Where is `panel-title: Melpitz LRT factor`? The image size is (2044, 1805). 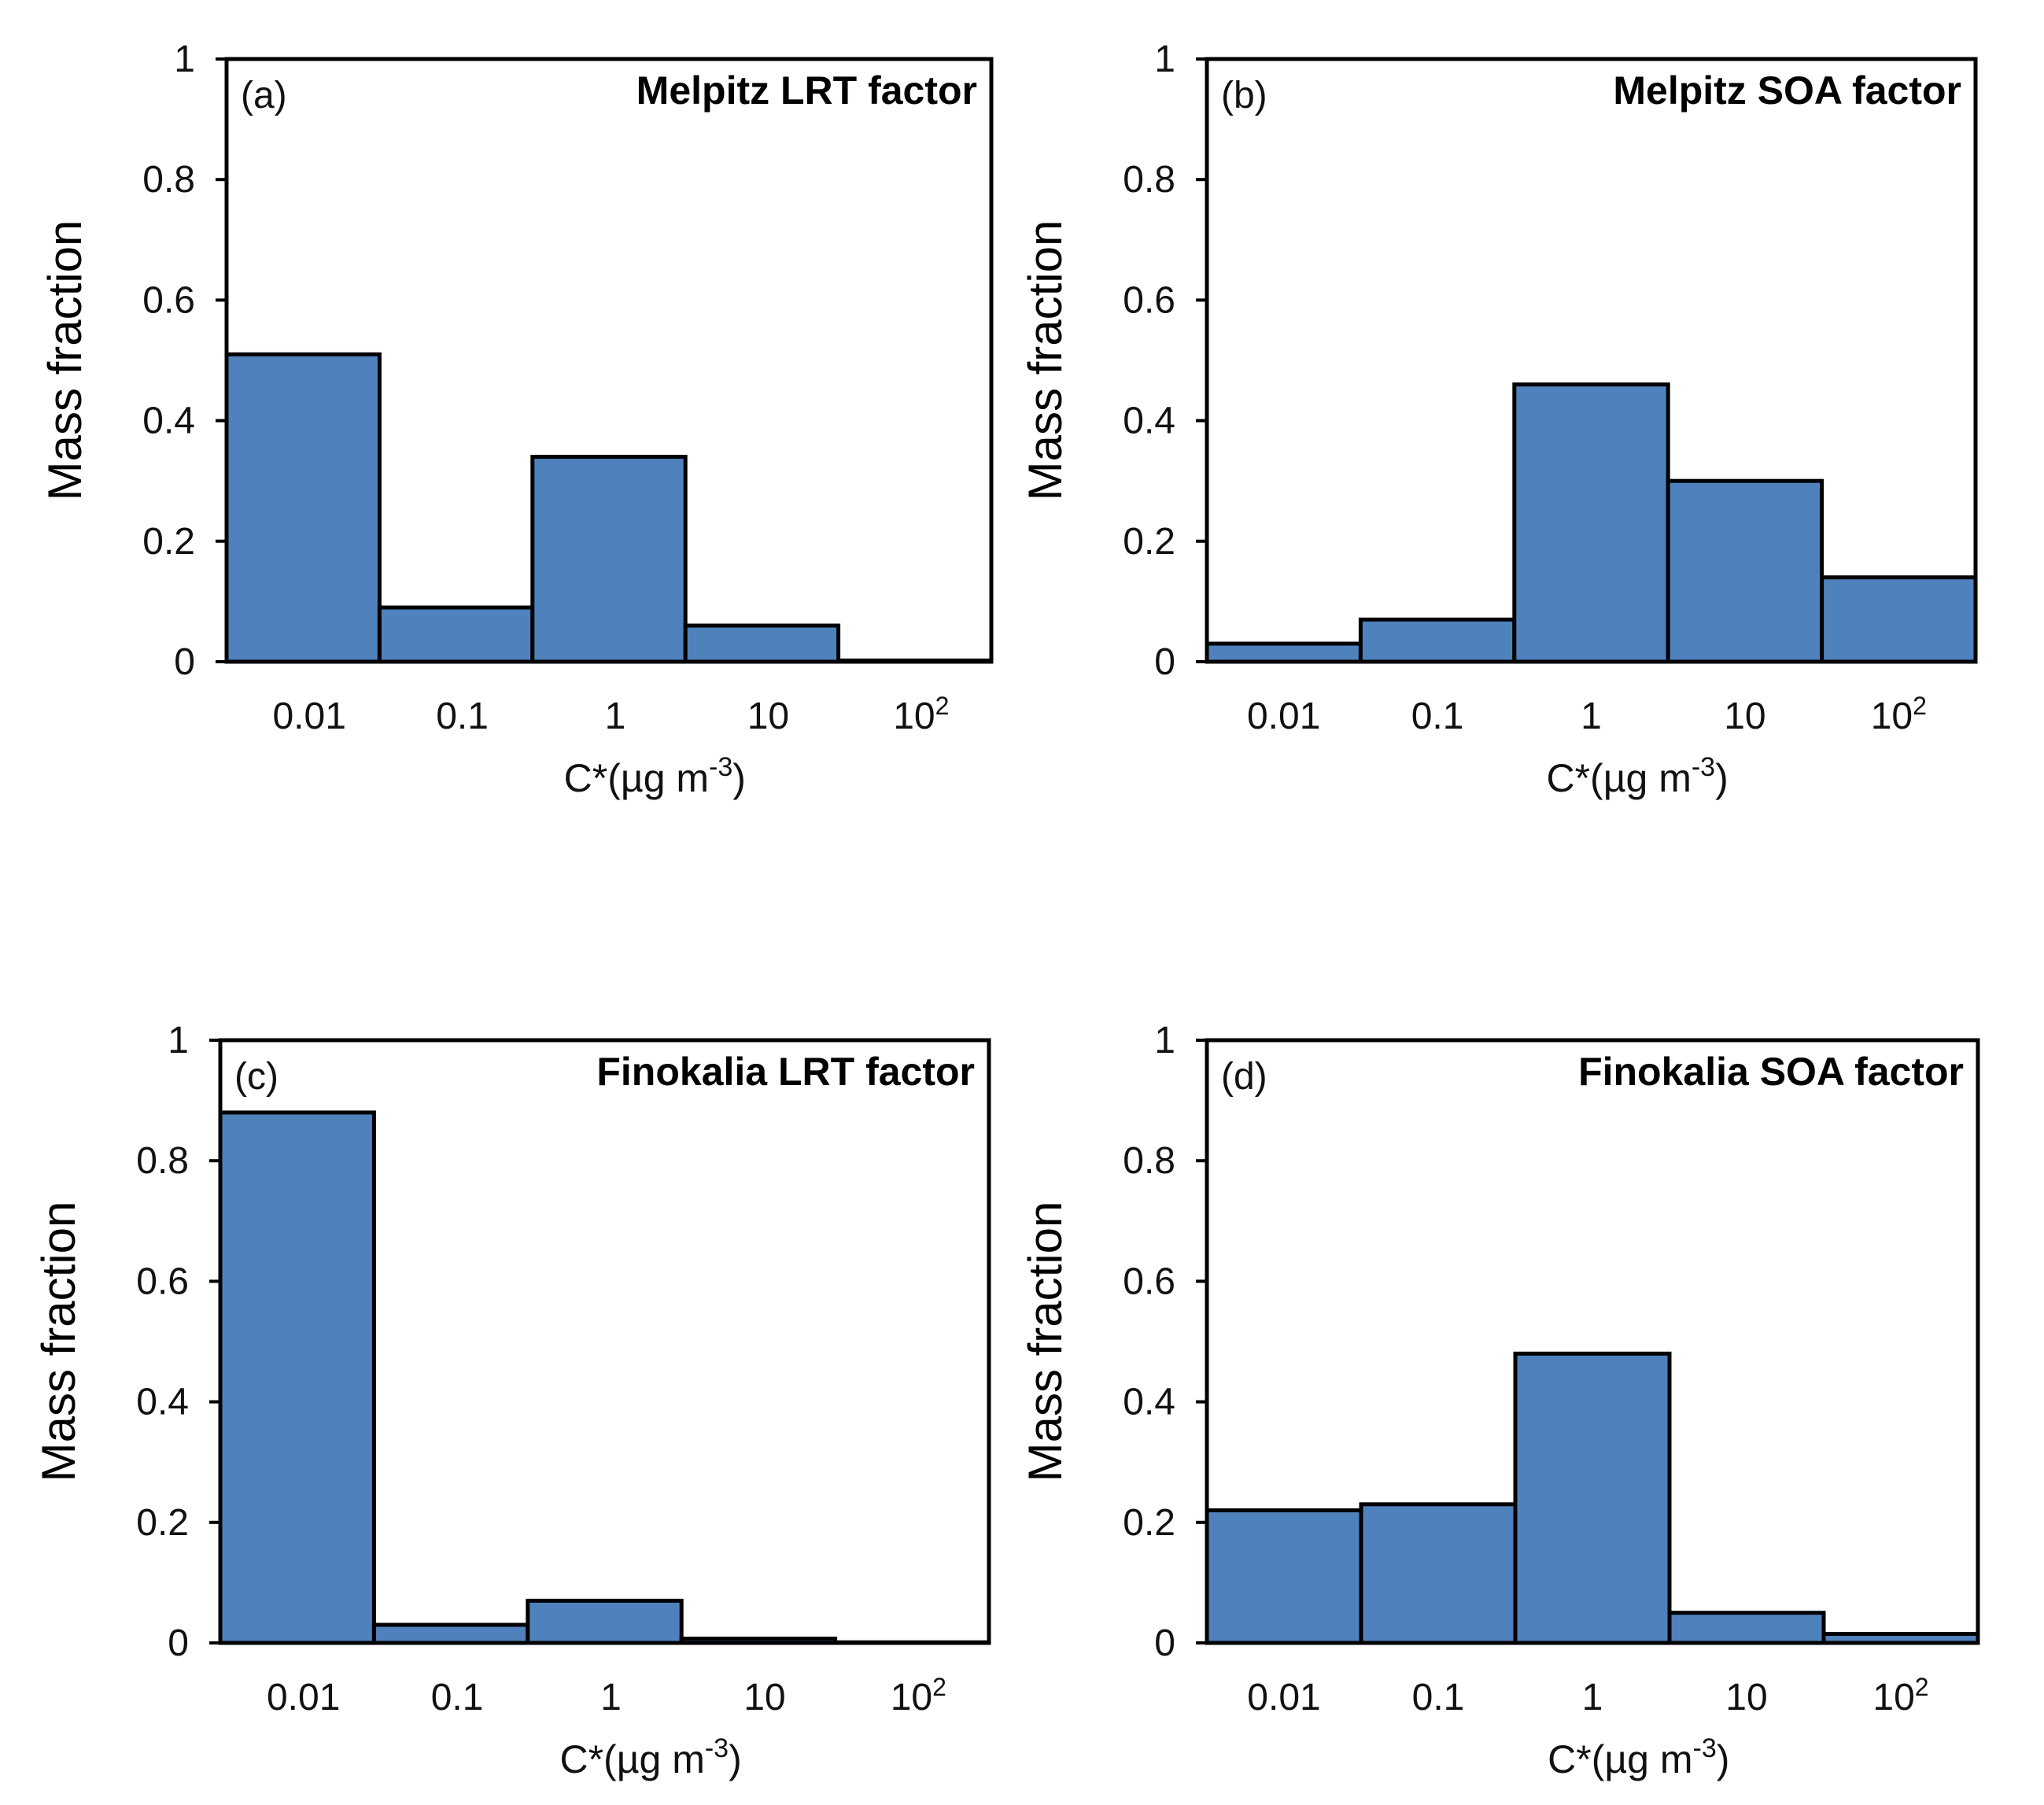 panel-title: Melpitz LRT factor is located at coordinates (807, 90).